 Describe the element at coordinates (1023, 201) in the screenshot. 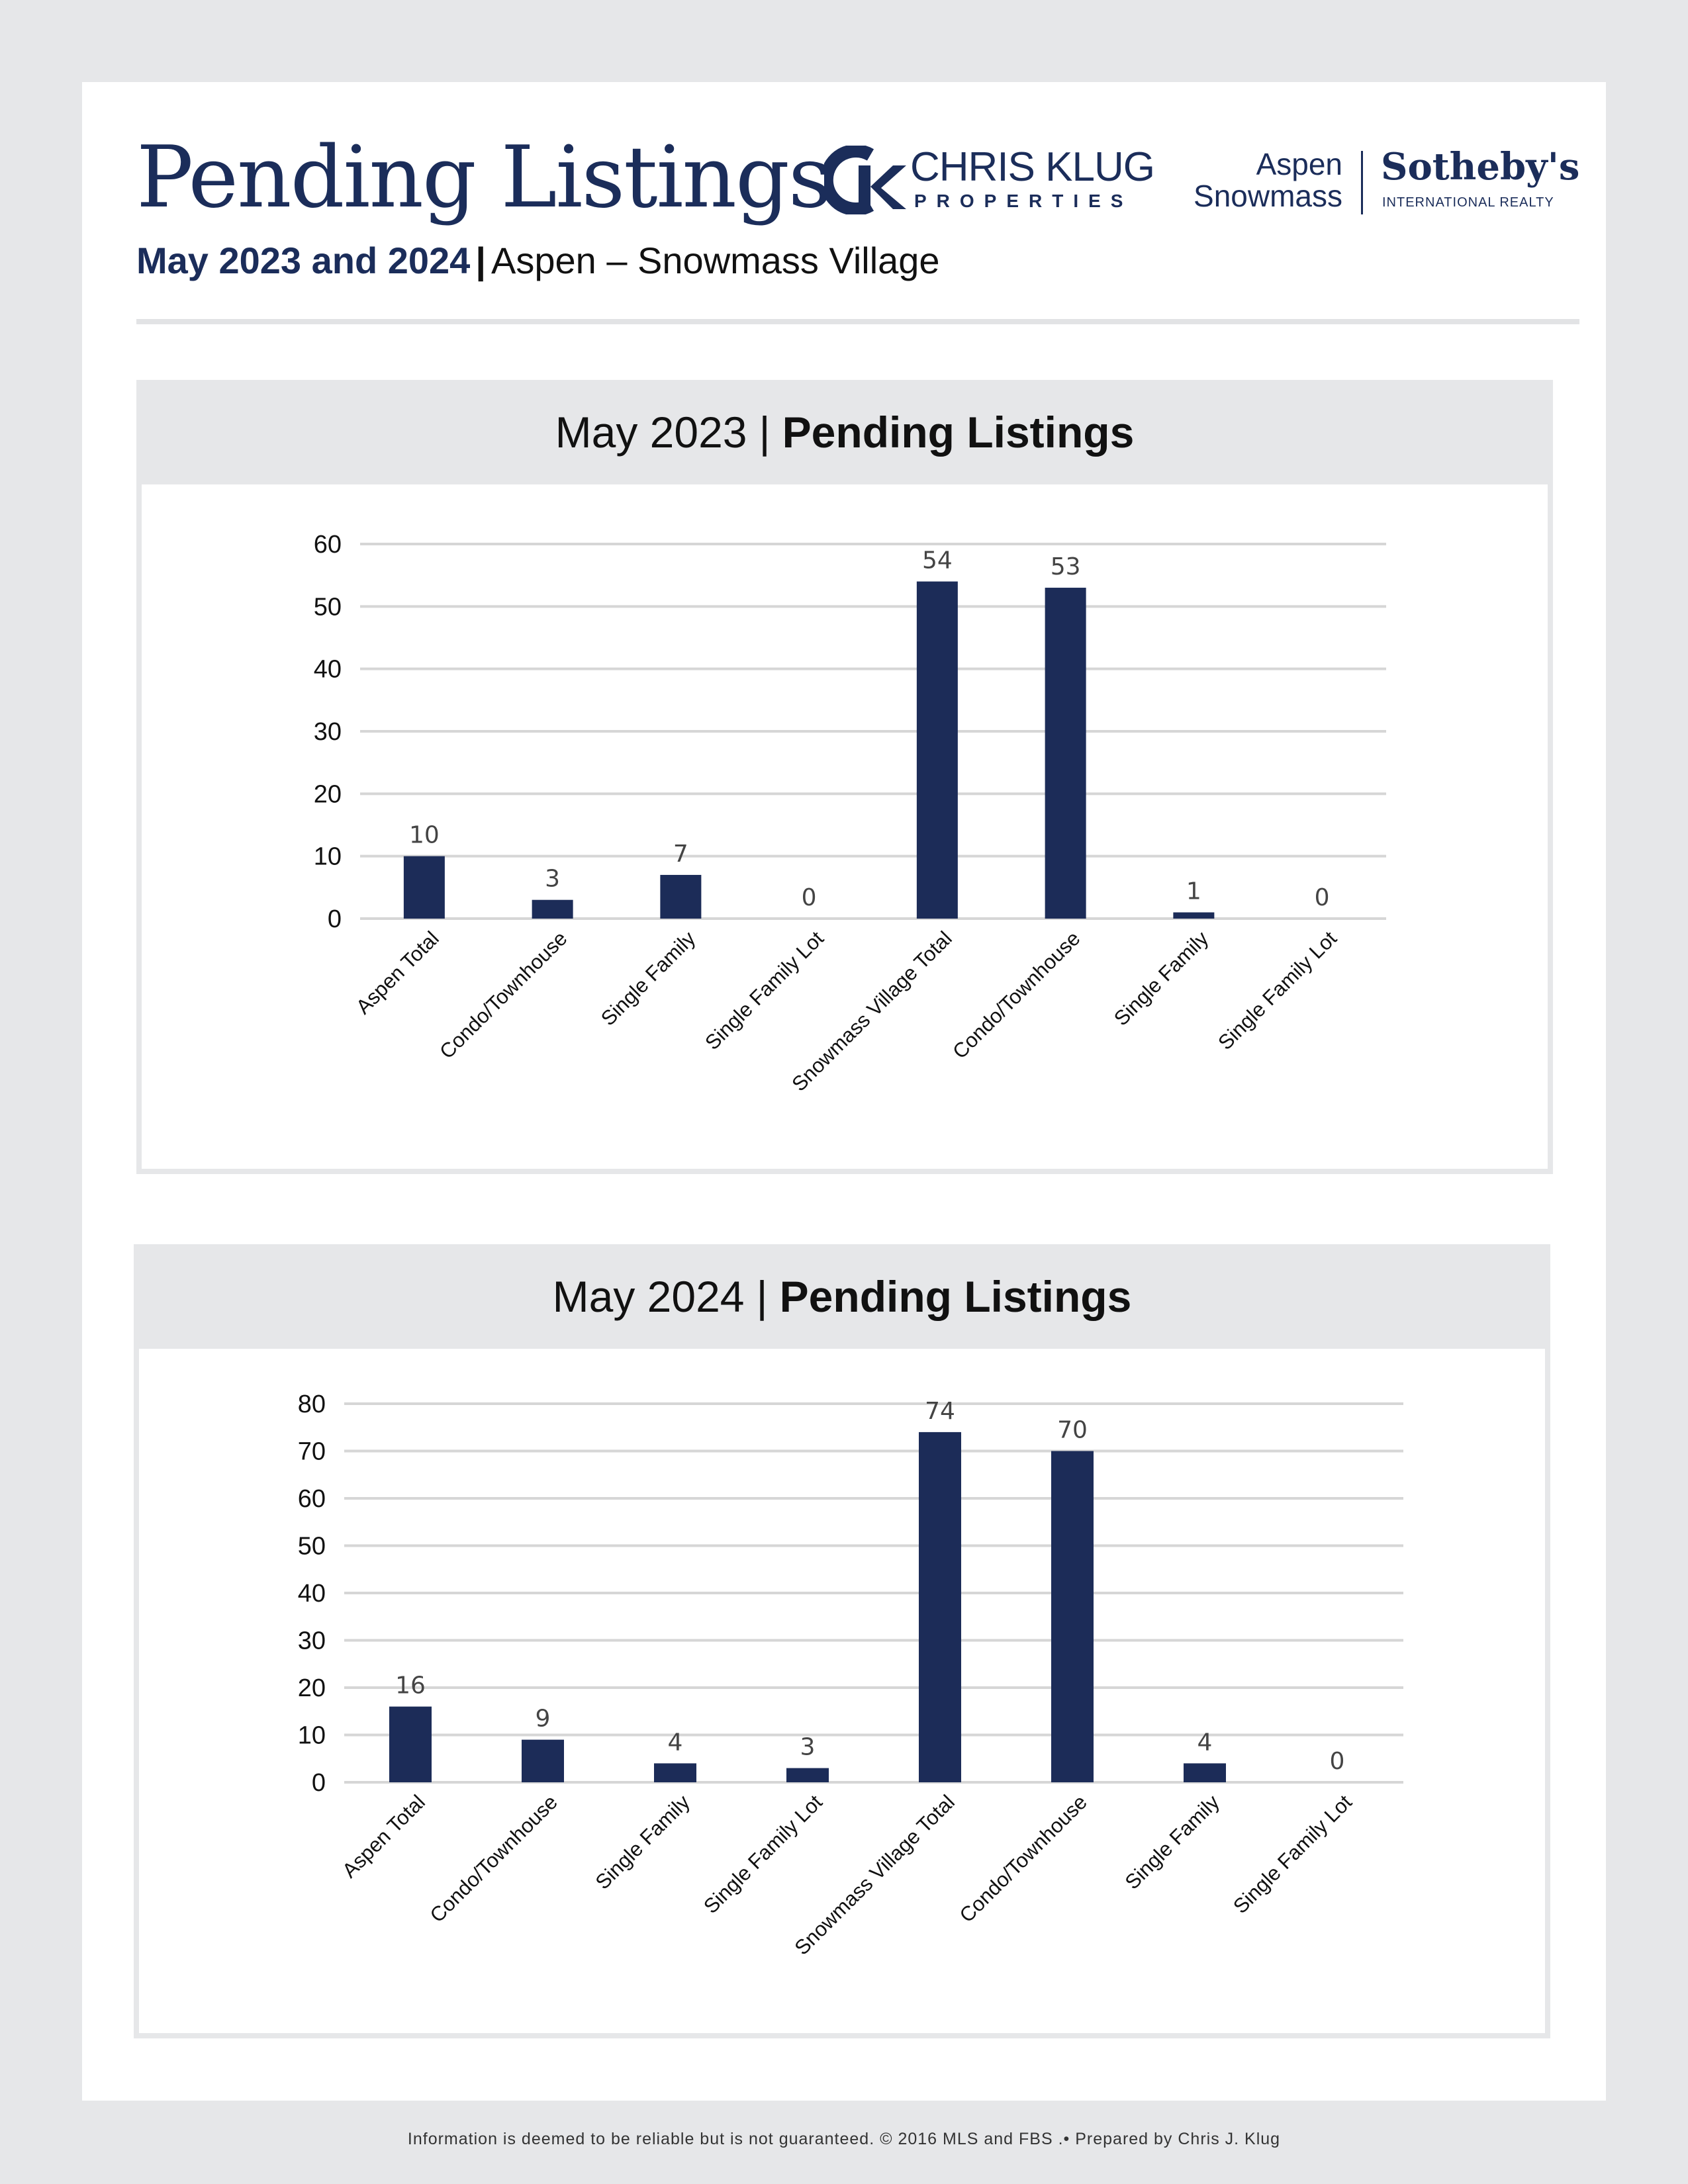

I see `chris-klug-sub: PROPERTIES` at that location.